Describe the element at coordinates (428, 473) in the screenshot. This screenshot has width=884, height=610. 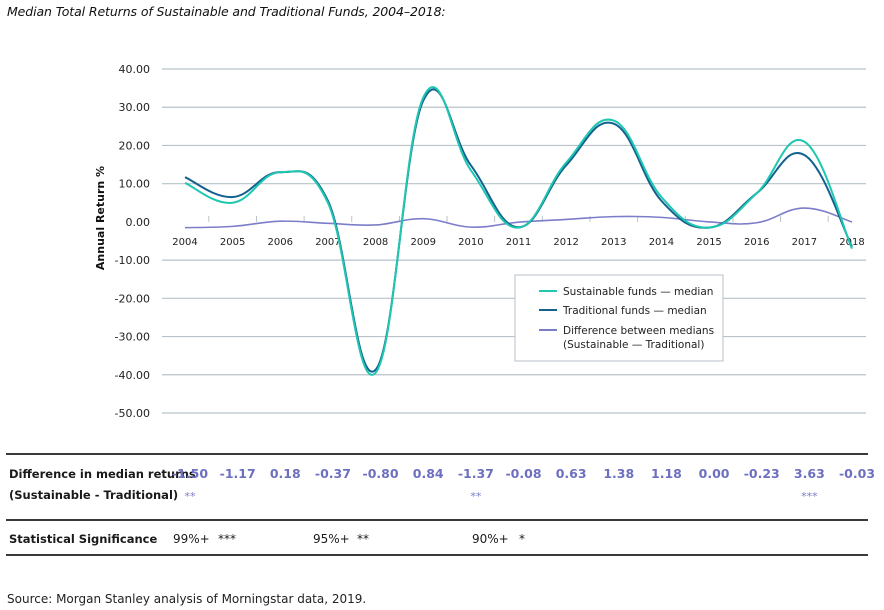
I see `difference-value: 0.84` at that location.